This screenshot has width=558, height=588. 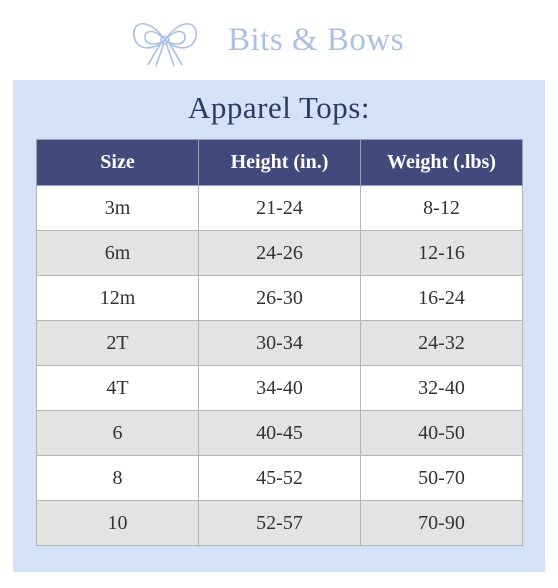 I want to click on height-cell: 21-24, so click(x=279, y=208).